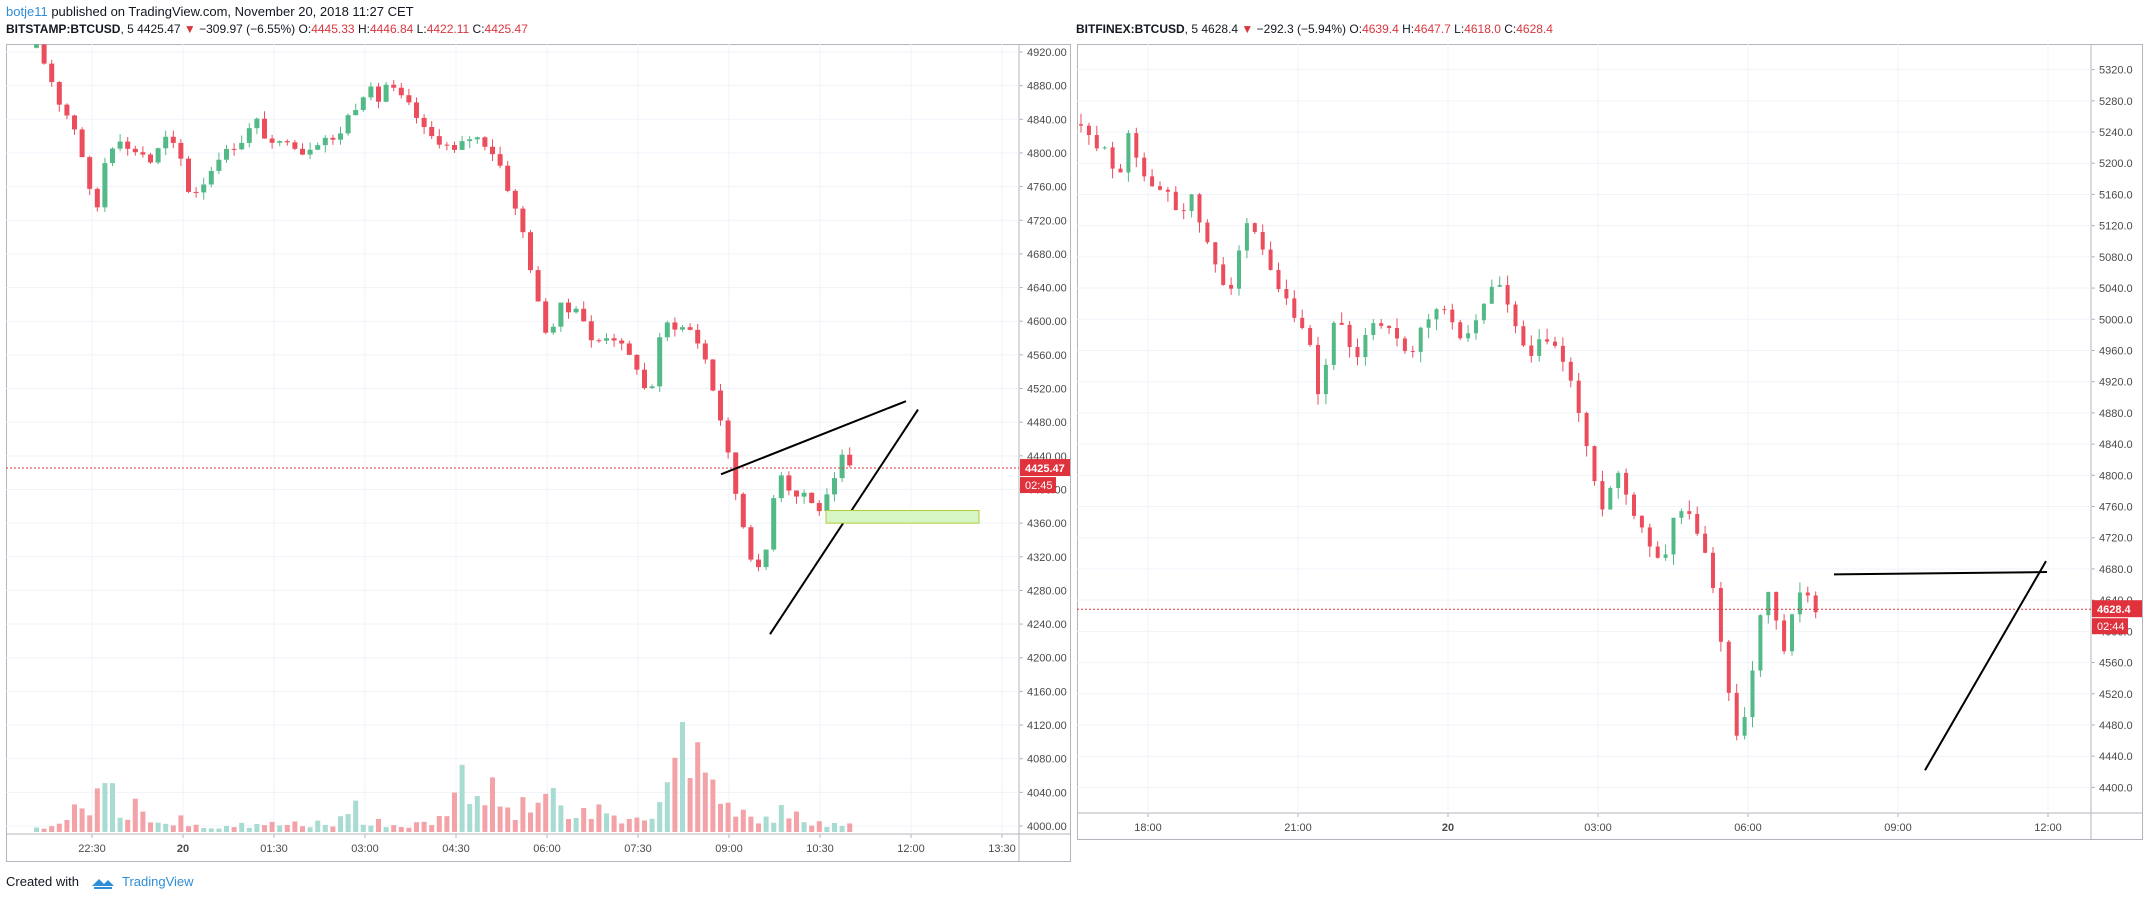 This screenshot has width=2147, height=899. What do you see at coordinates (63, 29) in the screenshot?
I see `left-symbol: BITSTAMP:BTCUSD` at bounding box center [63, 29].